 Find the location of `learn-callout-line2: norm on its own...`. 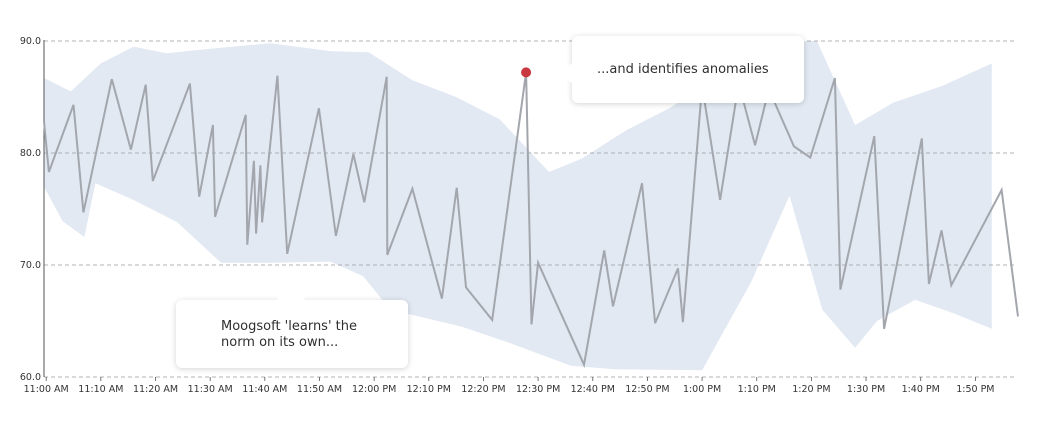

learn-callout-line2: norm on its own... is located at coordinates (280, 342).